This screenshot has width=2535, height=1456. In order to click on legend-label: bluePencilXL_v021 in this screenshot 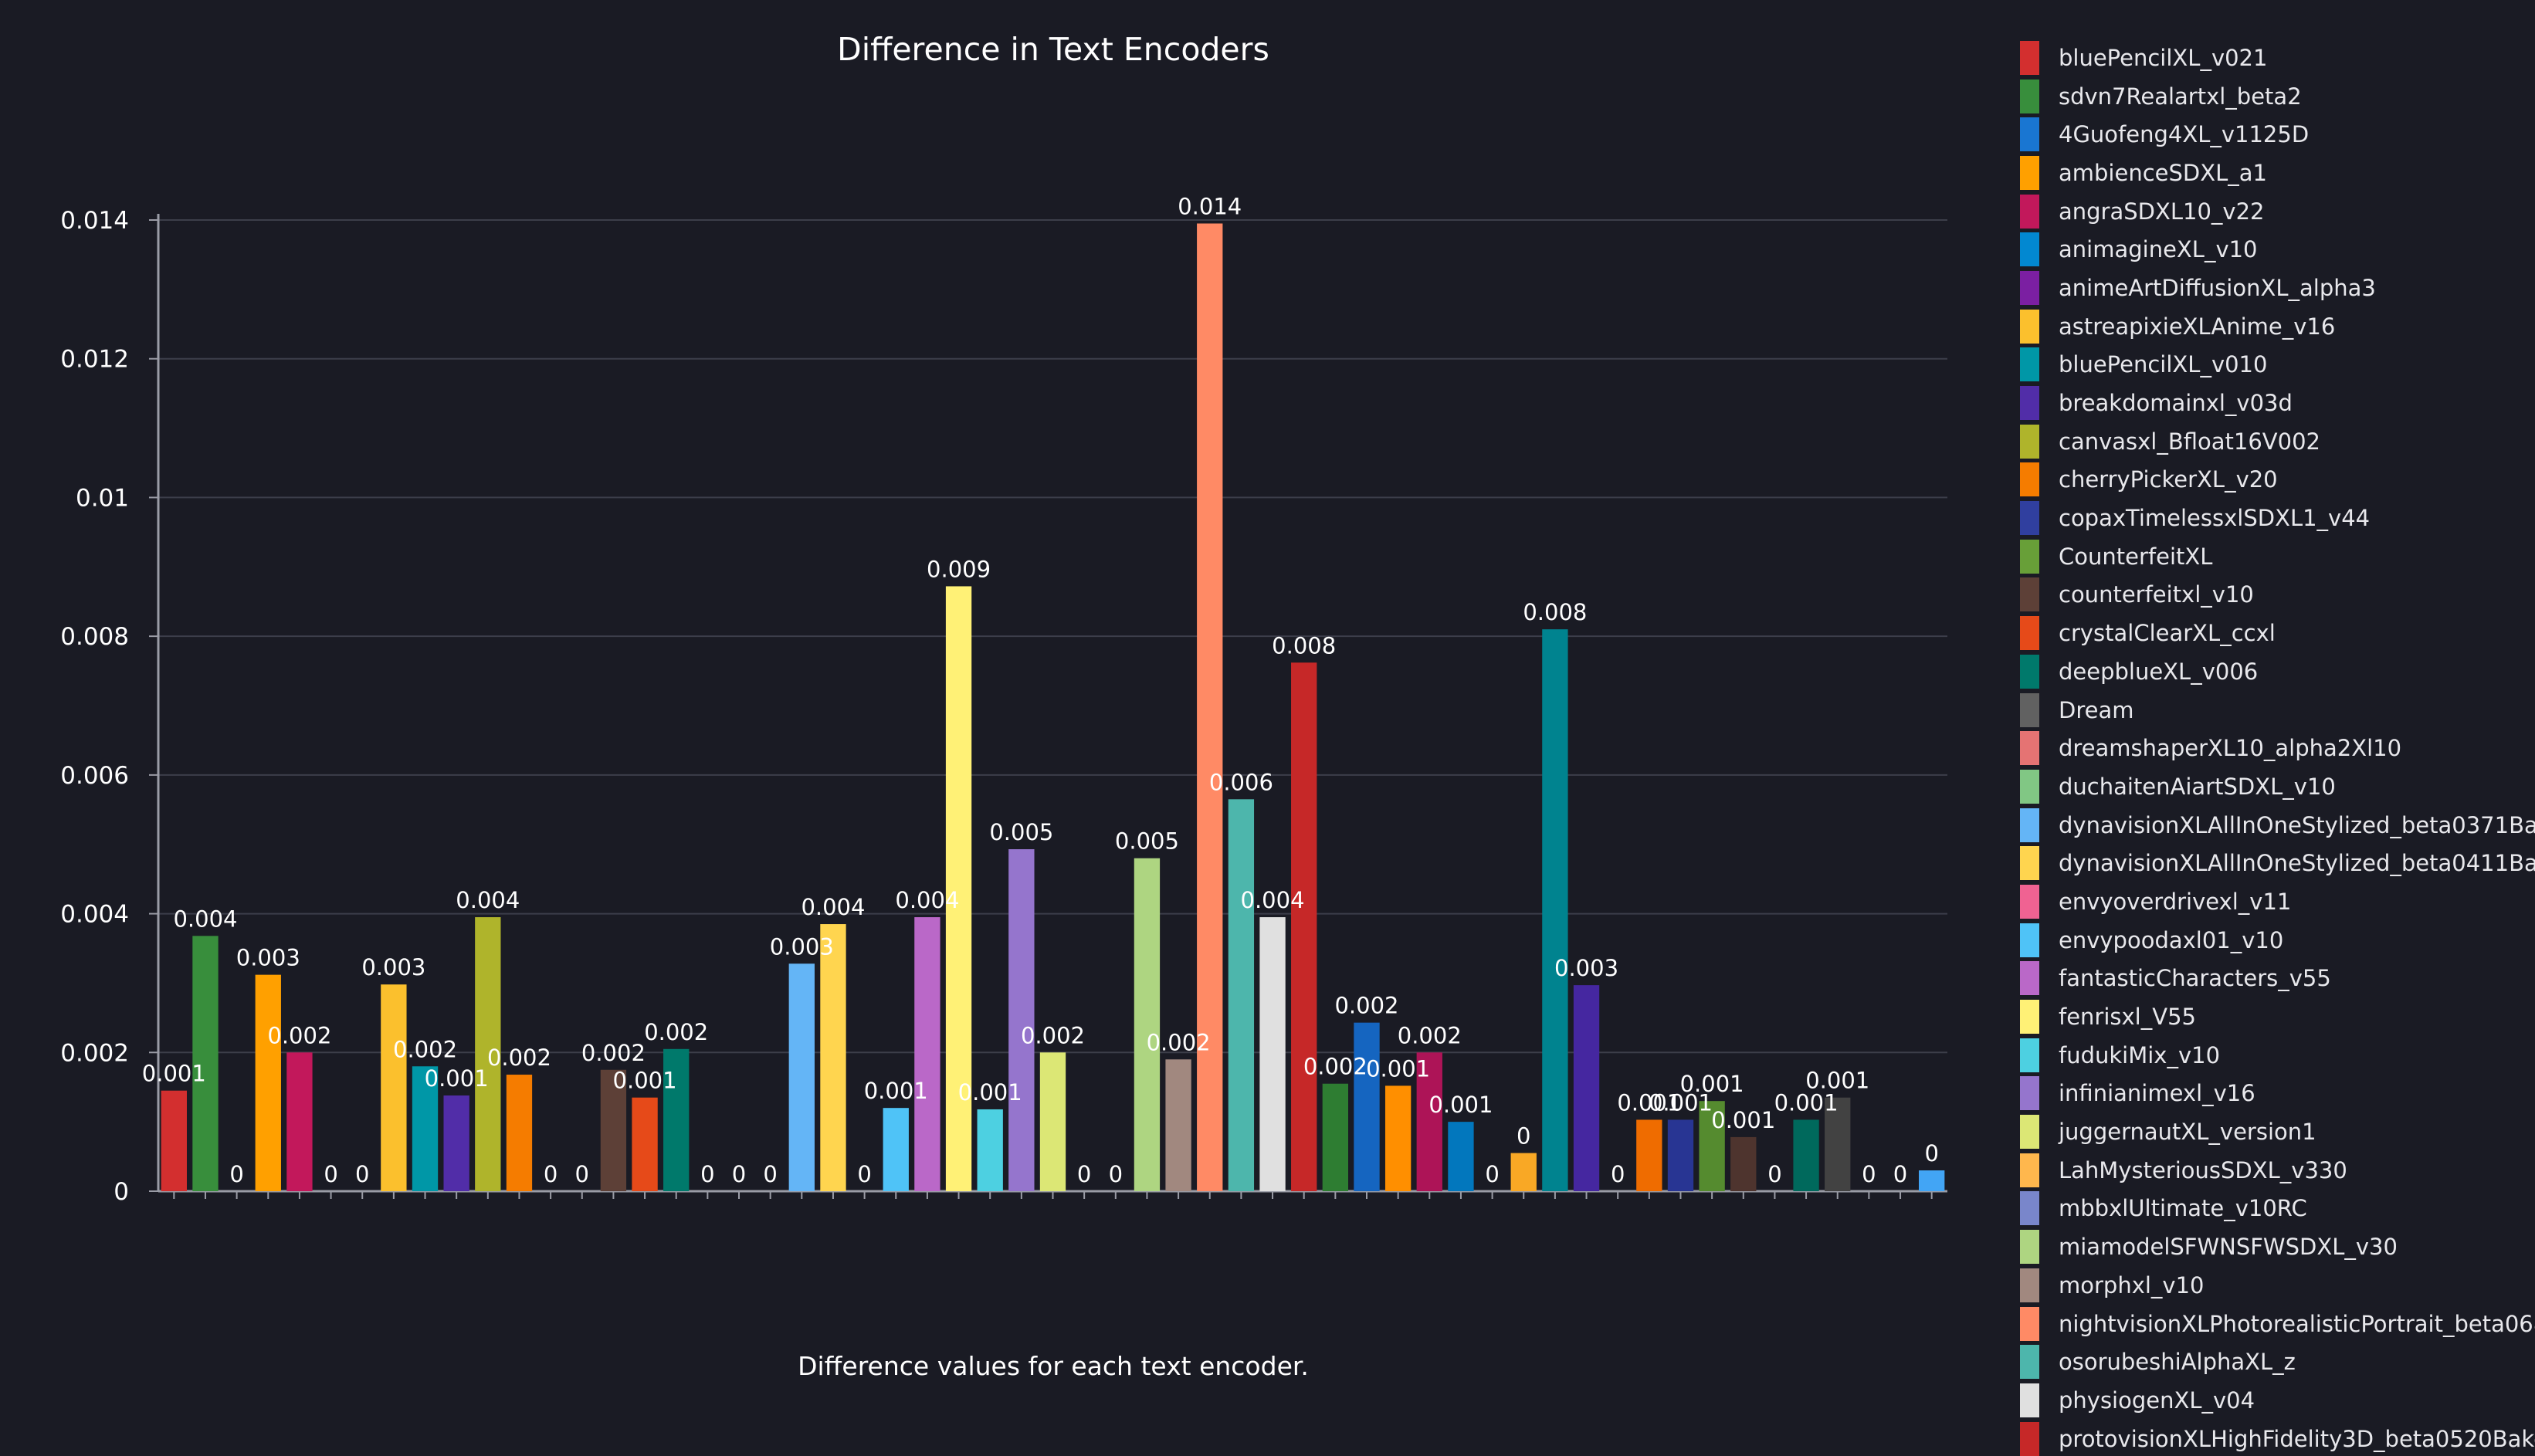, I will do `click(2163, 57)`.